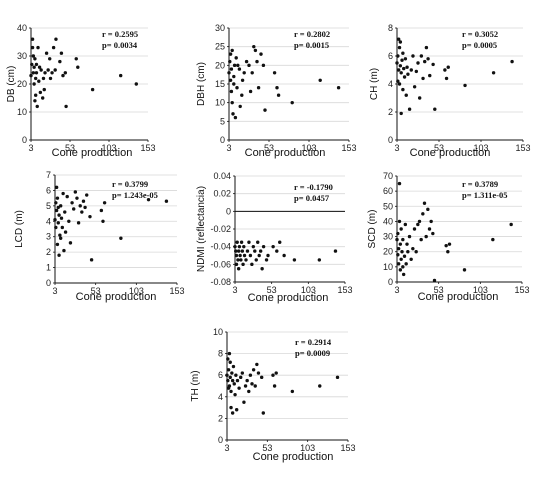 This screenshot has height=499, width=557. Describe the element at coordinates (311, 45) in the screenshot. I see `p-value-label: p= 0.0015` at that location.